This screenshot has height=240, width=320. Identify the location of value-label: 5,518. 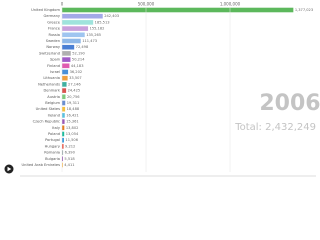
(69, 159).